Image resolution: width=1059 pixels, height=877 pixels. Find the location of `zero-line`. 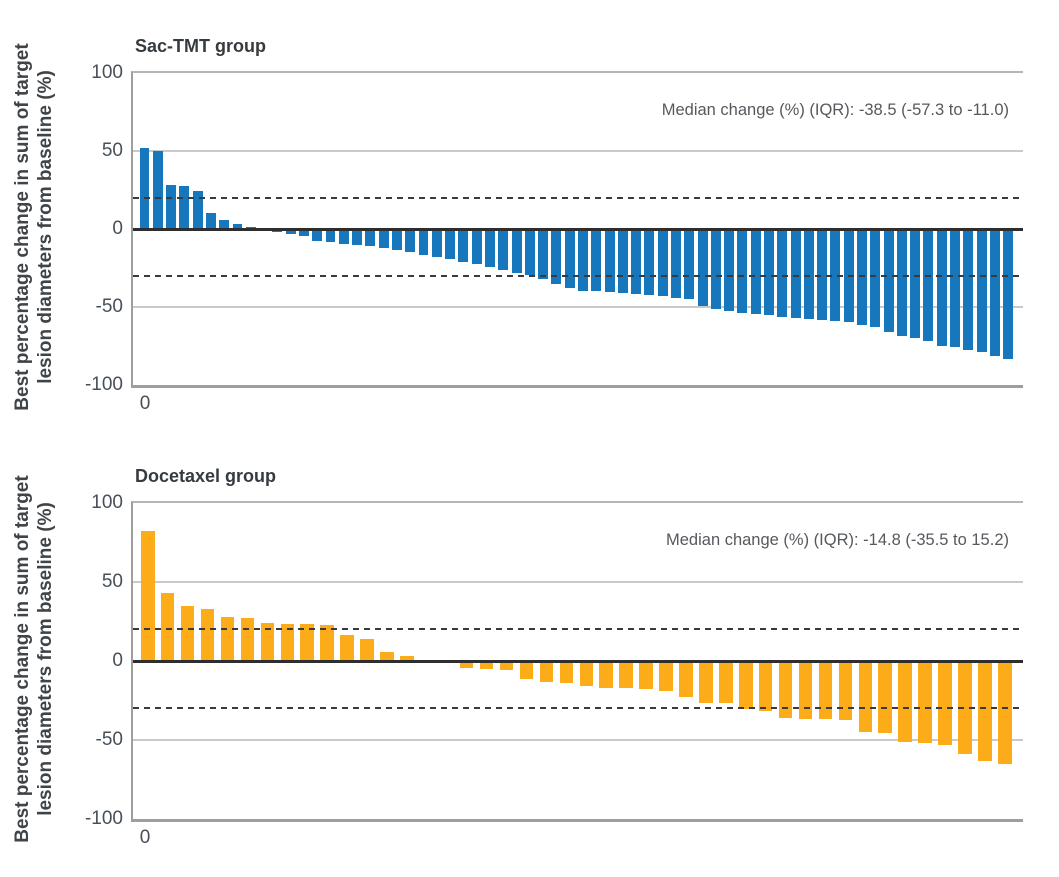

zero-line is located at coordinates (578, 661).